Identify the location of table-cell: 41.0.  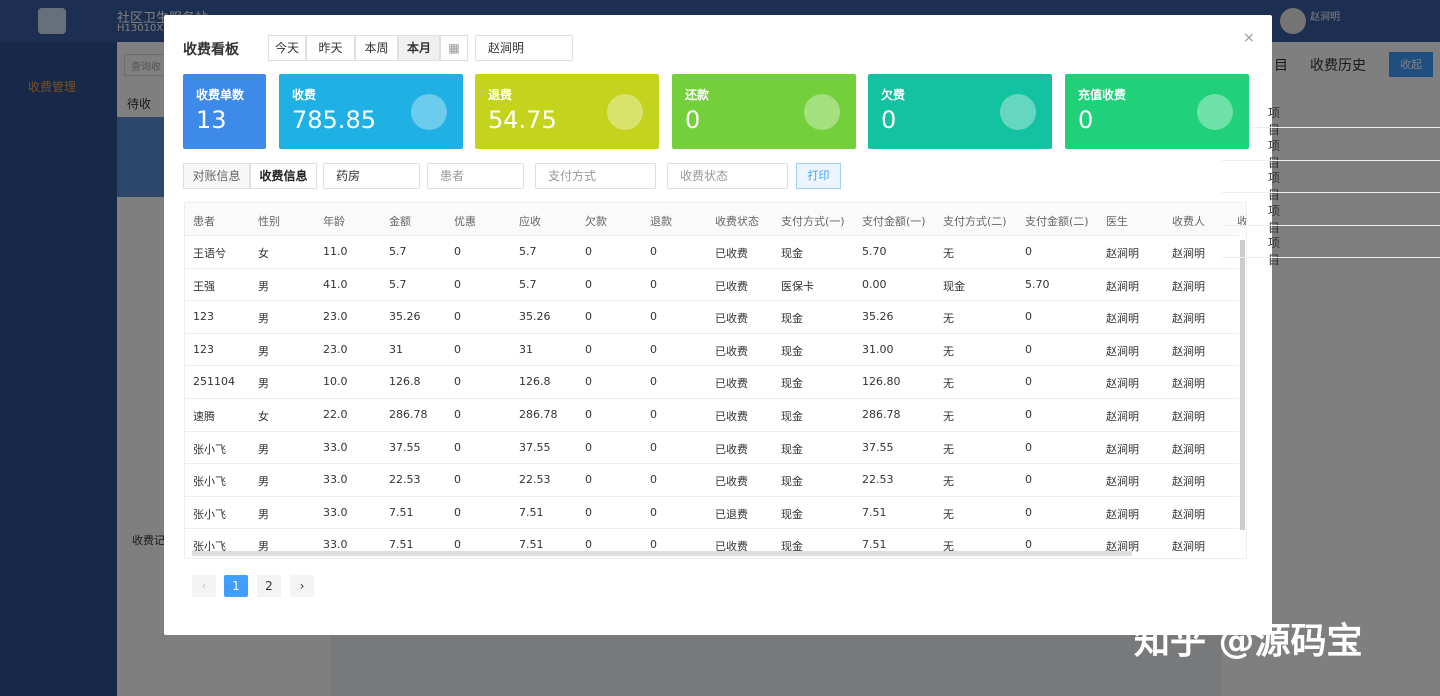
(335, 284).